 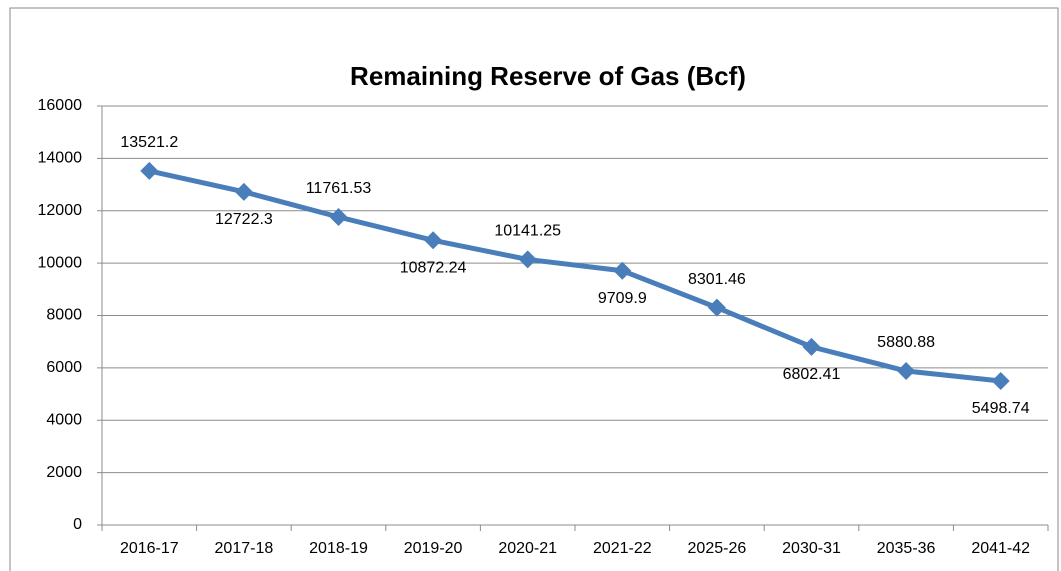 What do you see at coordinates (433, 268) in the screenshot?
I see `data-label: 10872.24` at bounding box center [433, 268].